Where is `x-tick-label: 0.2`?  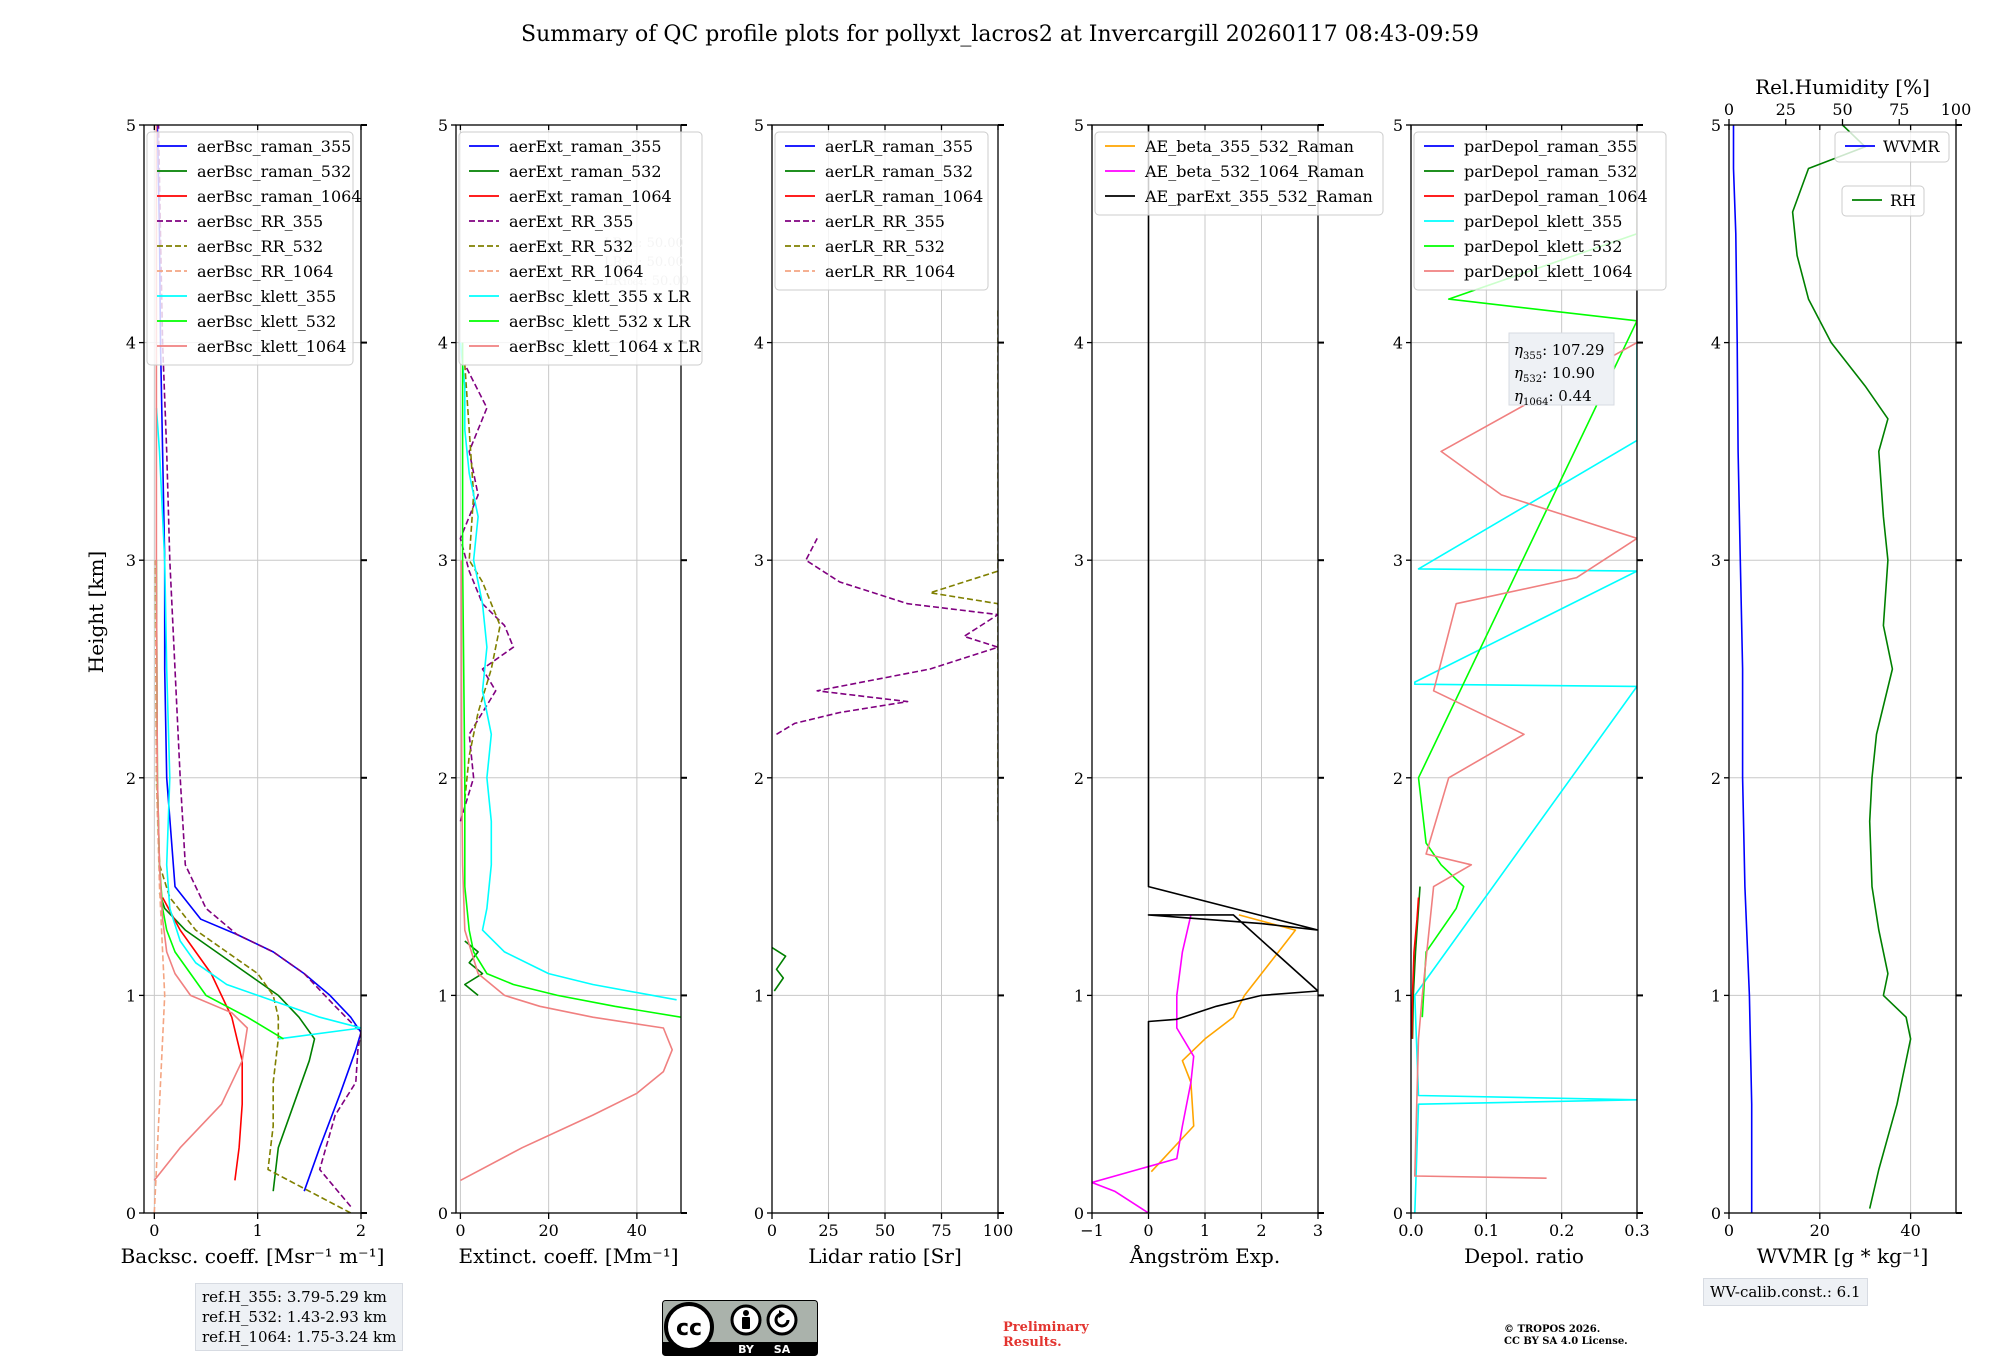 x-tick-label: 0.2 is located at coordinates (1561, 1230).